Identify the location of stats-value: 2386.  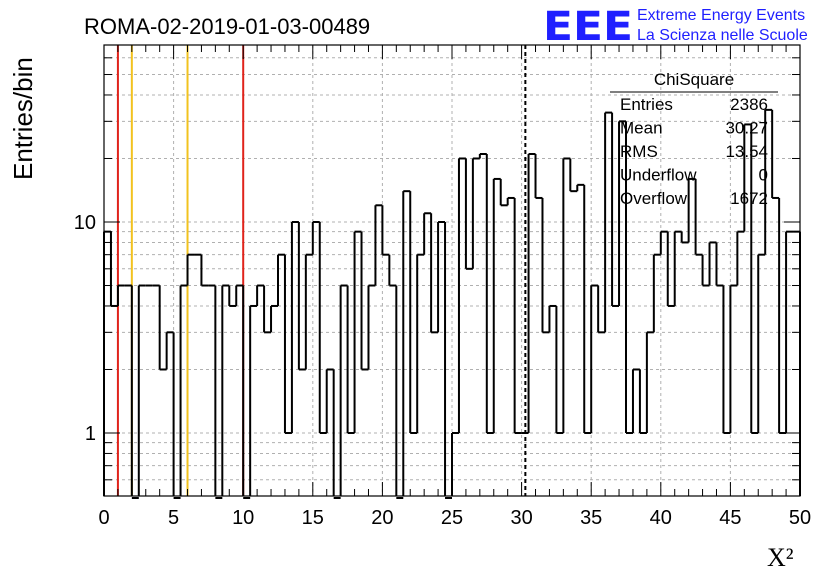
(749, 104).